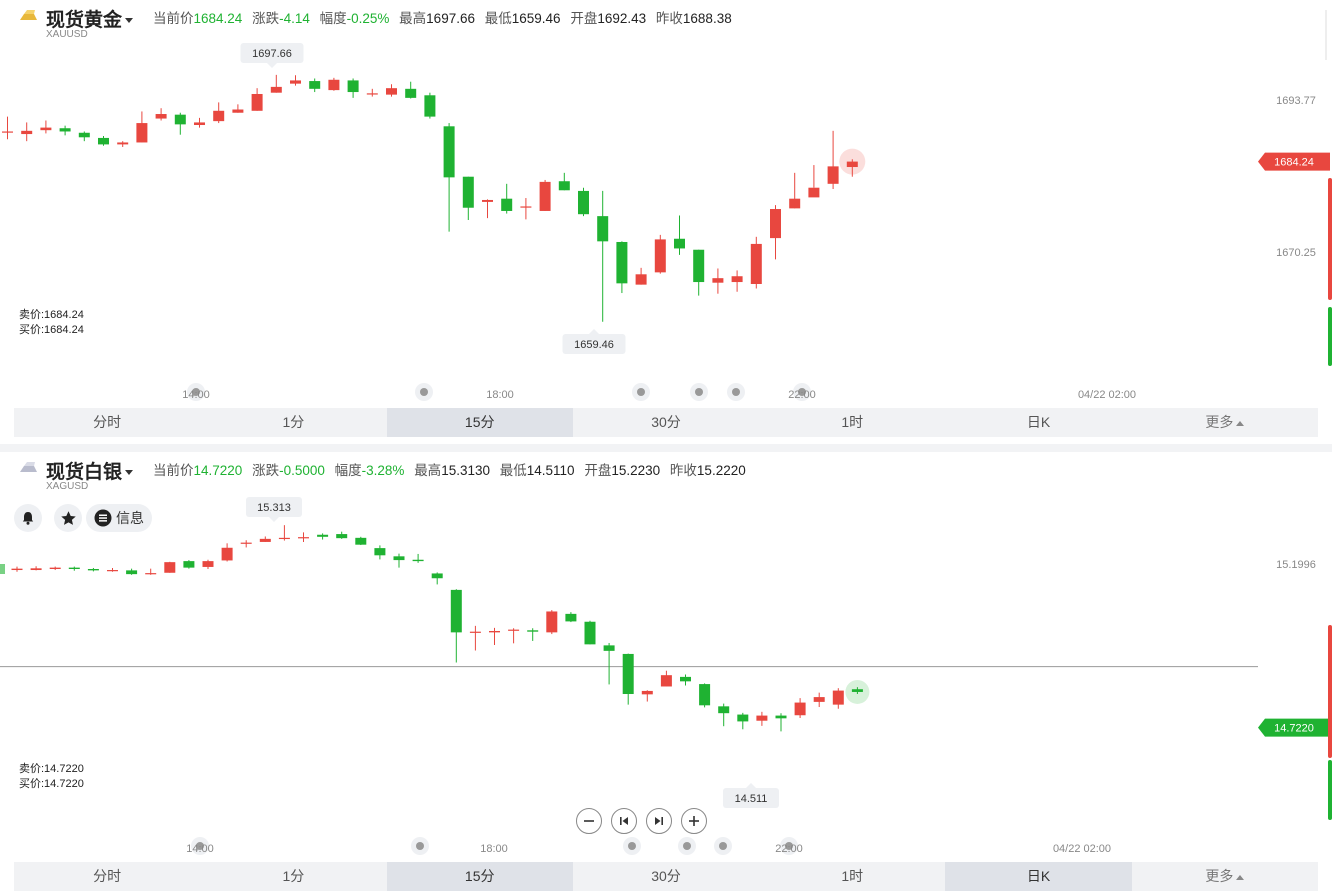  I want to click on info-button: 信息, so click(119, 518).